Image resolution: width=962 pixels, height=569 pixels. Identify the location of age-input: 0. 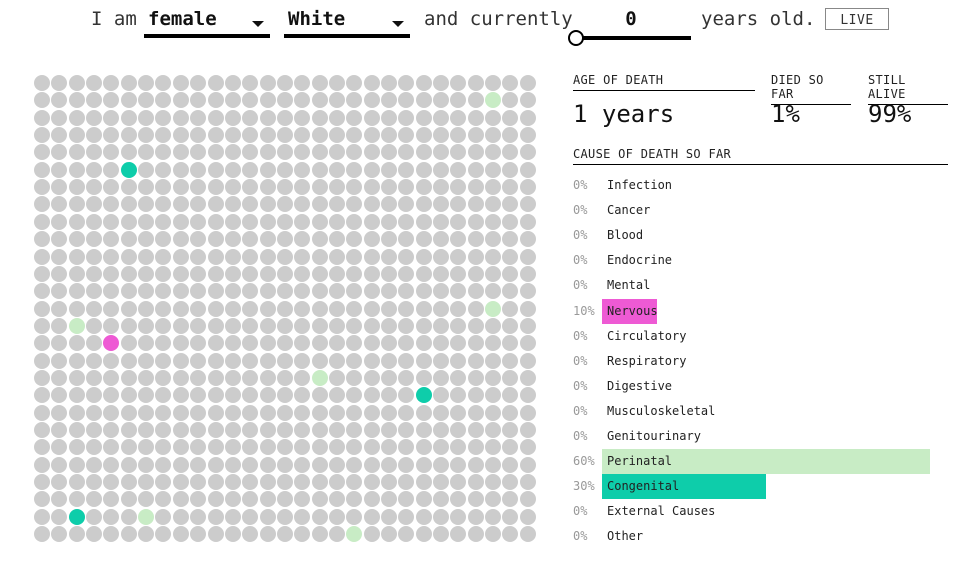
(631, 20).